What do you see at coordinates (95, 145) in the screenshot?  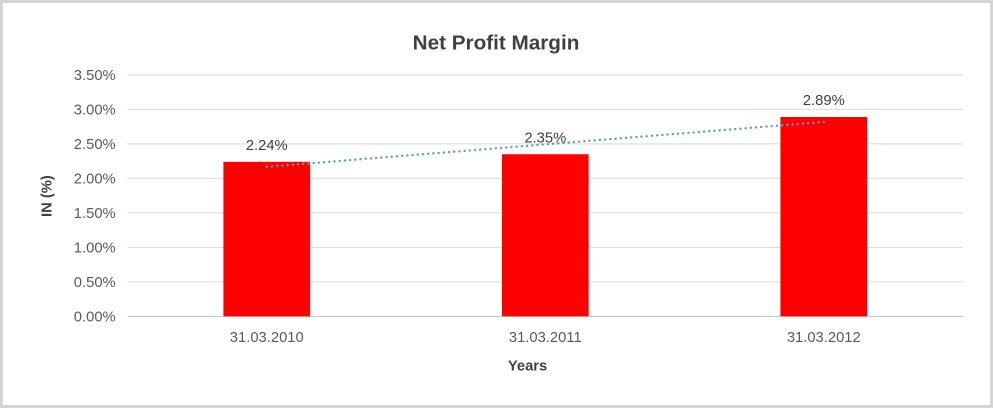 I see `y-tick-label: 2.50%` at bounding box center [95, 145].